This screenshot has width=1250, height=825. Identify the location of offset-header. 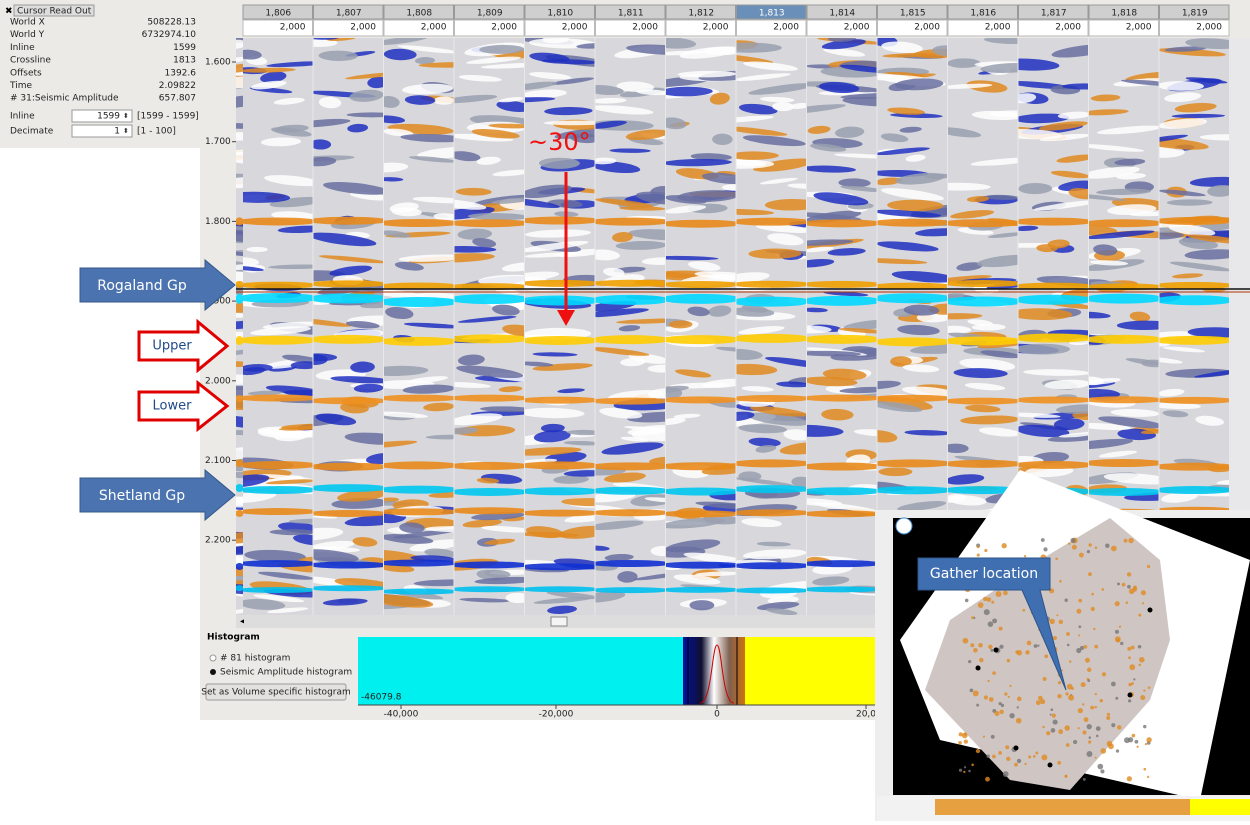
(771, 28).